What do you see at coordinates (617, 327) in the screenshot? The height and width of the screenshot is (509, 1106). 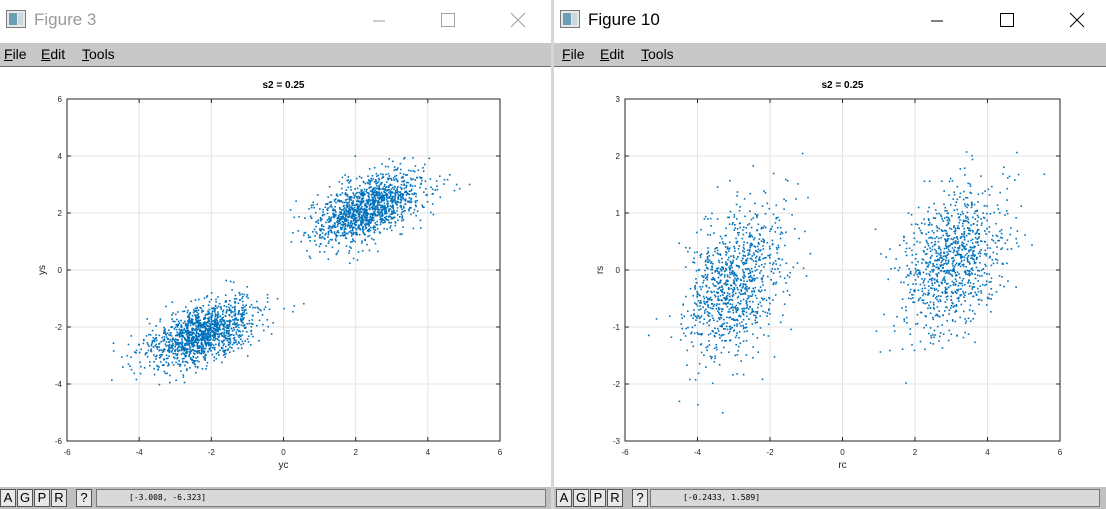 I see `y-tick-label: -1` at bounding box center [617, 327].